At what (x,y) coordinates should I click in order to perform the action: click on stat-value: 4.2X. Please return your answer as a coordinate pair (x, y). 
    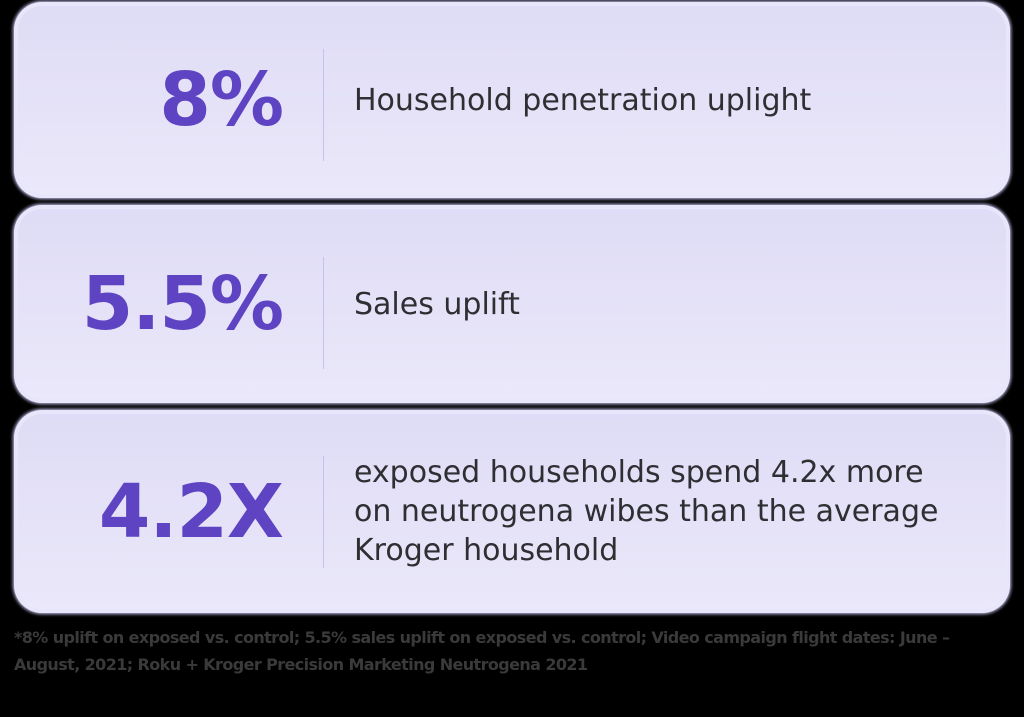
    Looking at the image, I should click on (191, 511).